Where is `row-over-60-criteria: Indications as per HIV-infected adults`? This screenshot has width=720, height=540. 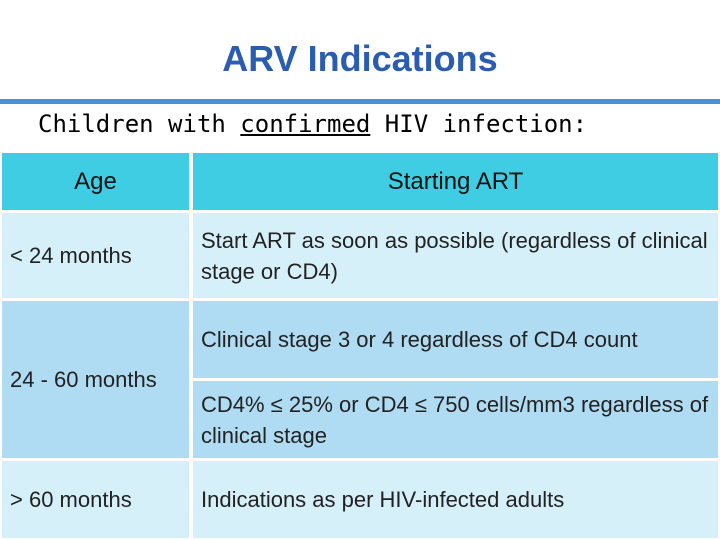
row-over-60-criteria: Indications as per HIV-infected adults is located at coordinates (455, 499).